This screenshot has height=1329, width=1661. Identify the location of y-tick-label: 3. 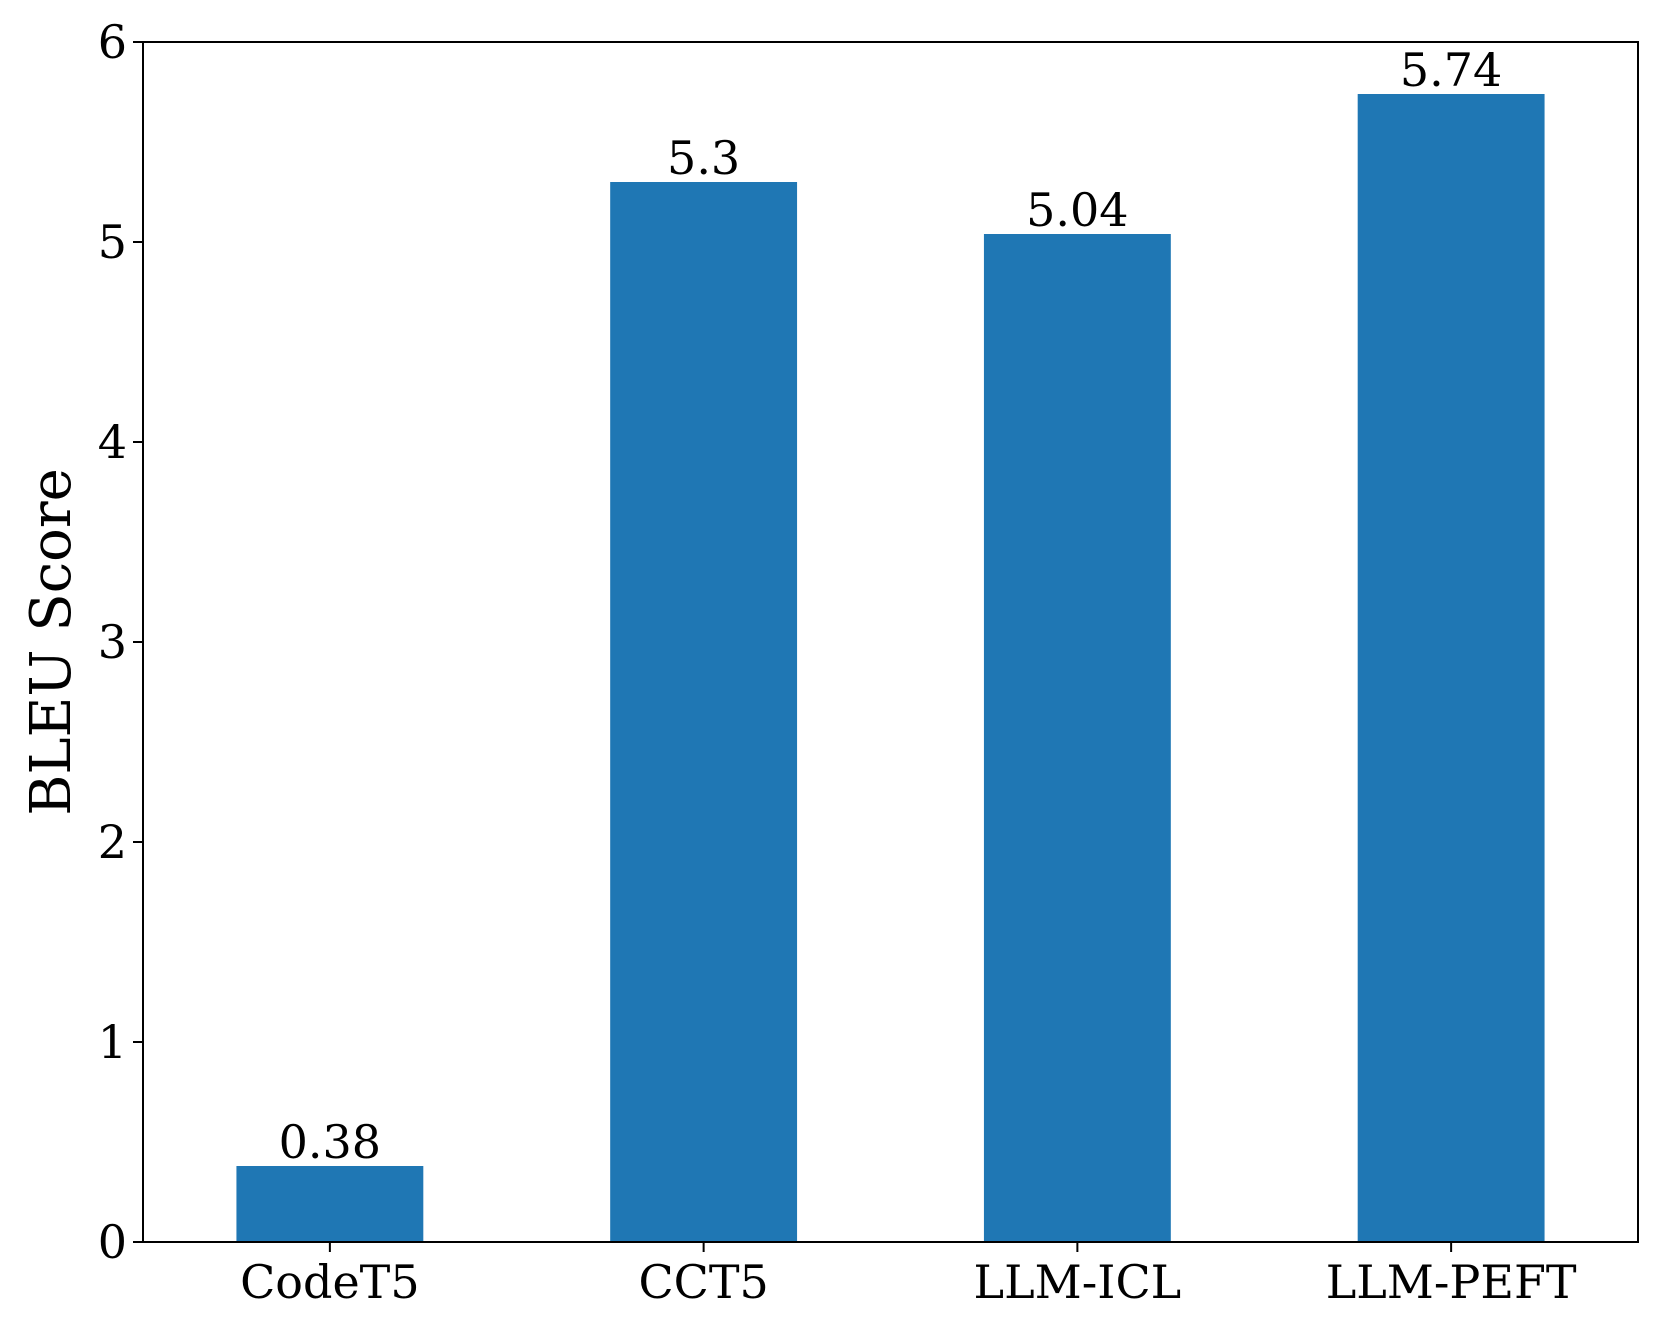
(112, 642).